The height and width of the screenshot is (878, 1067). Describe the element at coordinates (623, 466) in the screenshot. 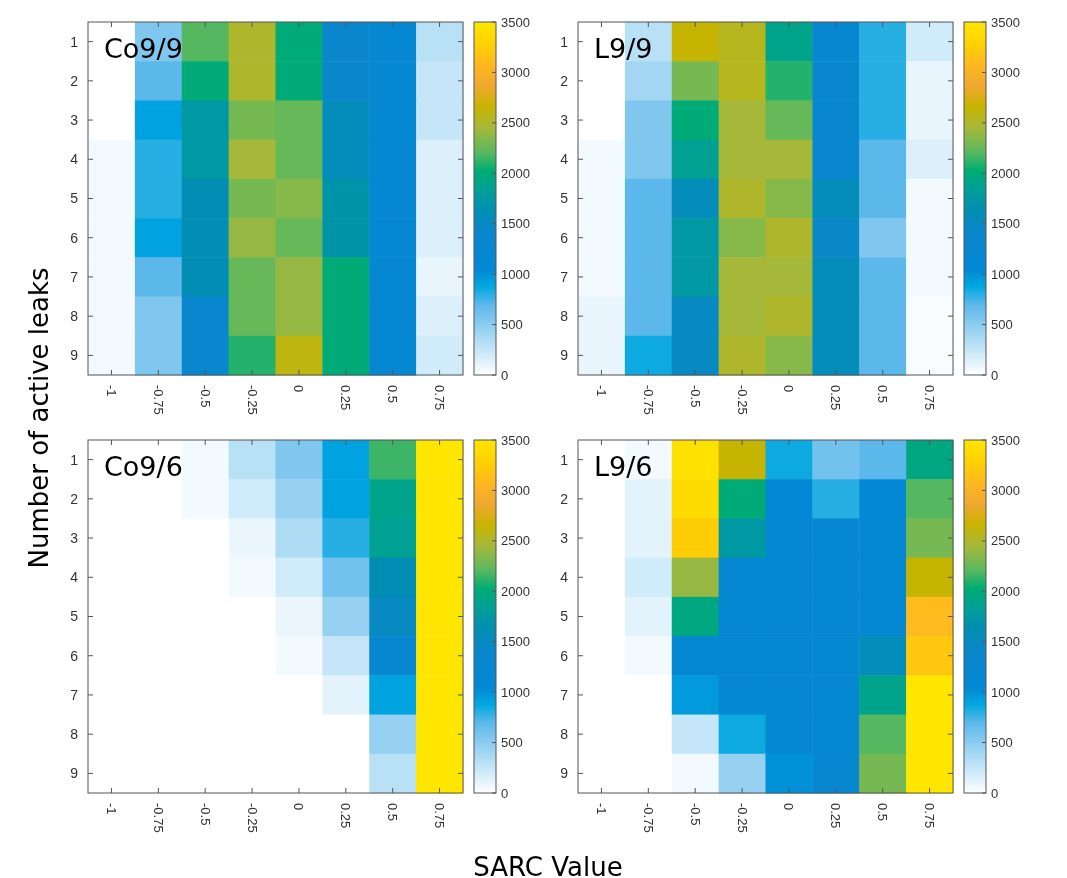

I see `chart-title: L9/6` at that location.